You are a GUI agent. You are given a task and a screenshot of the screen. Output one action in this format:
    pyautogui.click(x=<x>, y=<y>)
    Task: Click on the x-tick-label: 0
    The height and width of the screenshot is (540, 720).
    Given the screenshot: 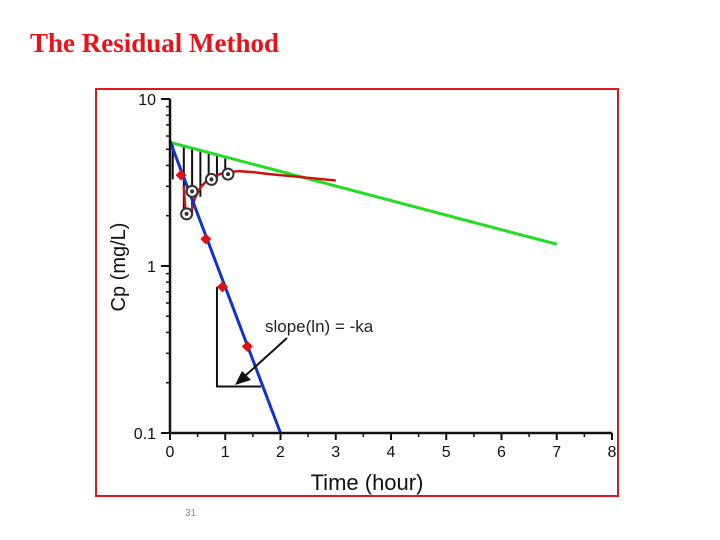 What is the action you would take?
    pyautogui.click(x=170, y=452)
    